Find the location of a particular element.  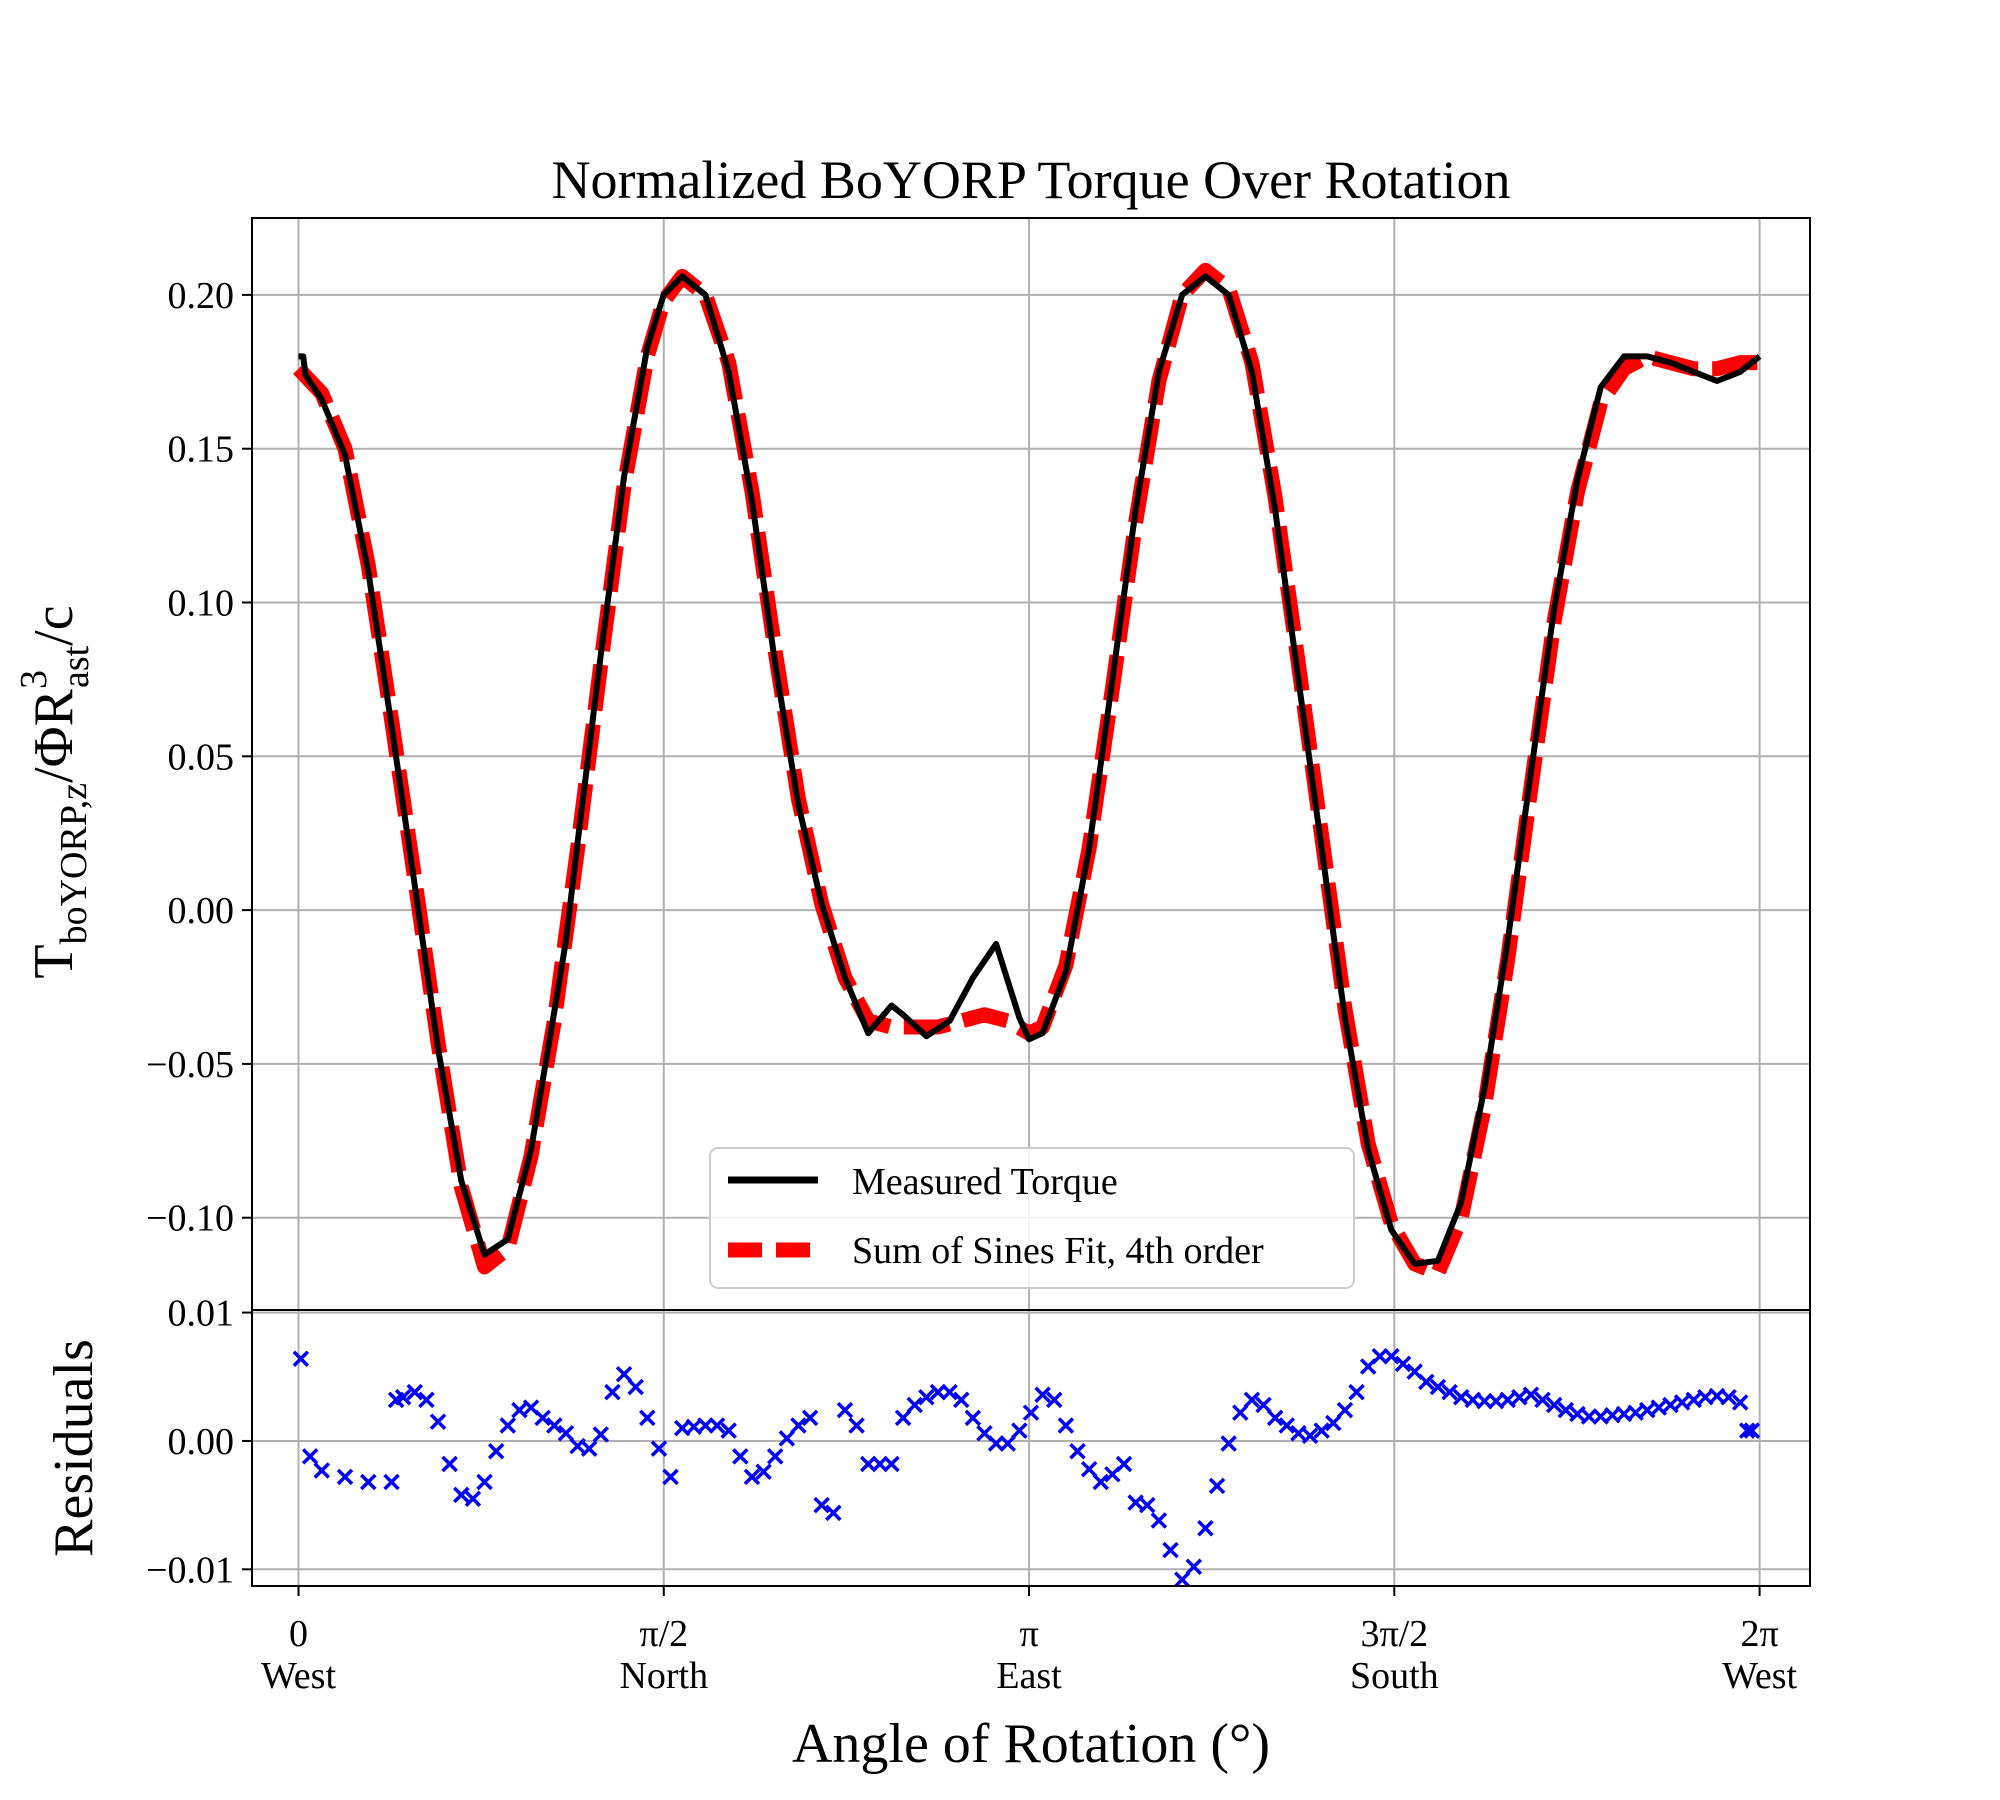

x-tick-sublabel: South is located at coordinates (1394, 1676).